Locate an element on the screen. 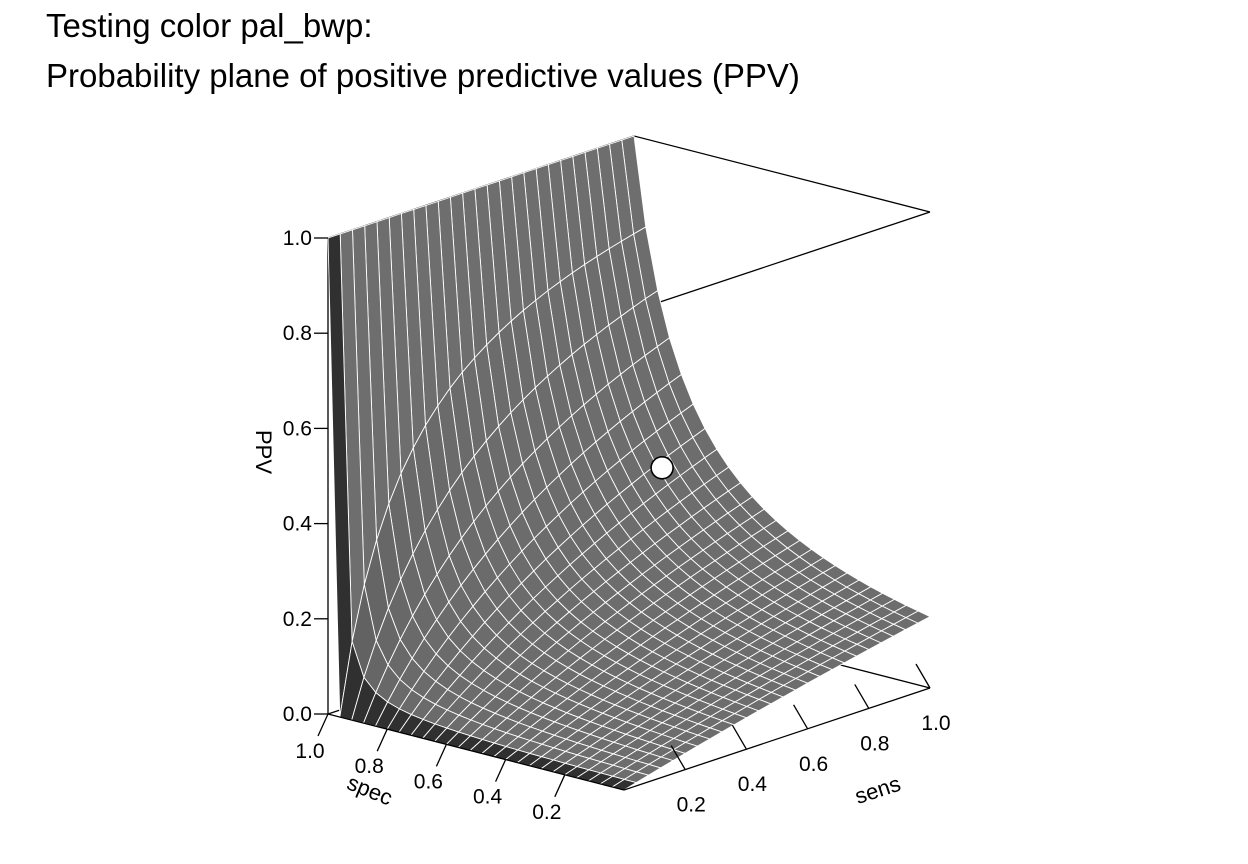 This screenshot has width=1248, height=864. box-edge-top-right is located at coordinates (777, 263).